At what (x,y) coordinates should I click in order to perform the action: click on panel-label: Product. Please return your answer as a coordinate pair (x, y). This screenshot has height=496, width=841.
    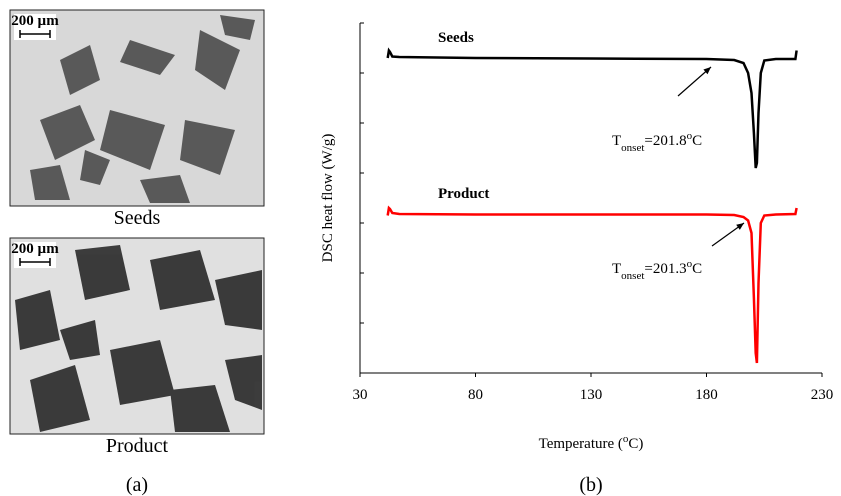
    Looking at the image, I should click on (137, 446).